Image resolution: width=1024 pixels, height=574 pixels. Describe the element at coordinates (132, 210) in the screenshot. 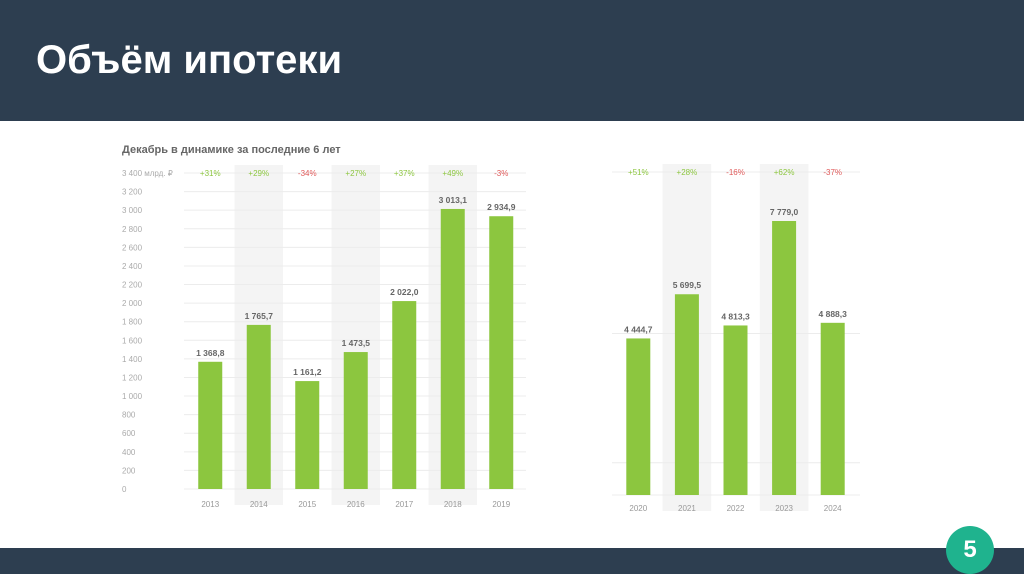

I see `y-tick-label: 3 000` at that location.